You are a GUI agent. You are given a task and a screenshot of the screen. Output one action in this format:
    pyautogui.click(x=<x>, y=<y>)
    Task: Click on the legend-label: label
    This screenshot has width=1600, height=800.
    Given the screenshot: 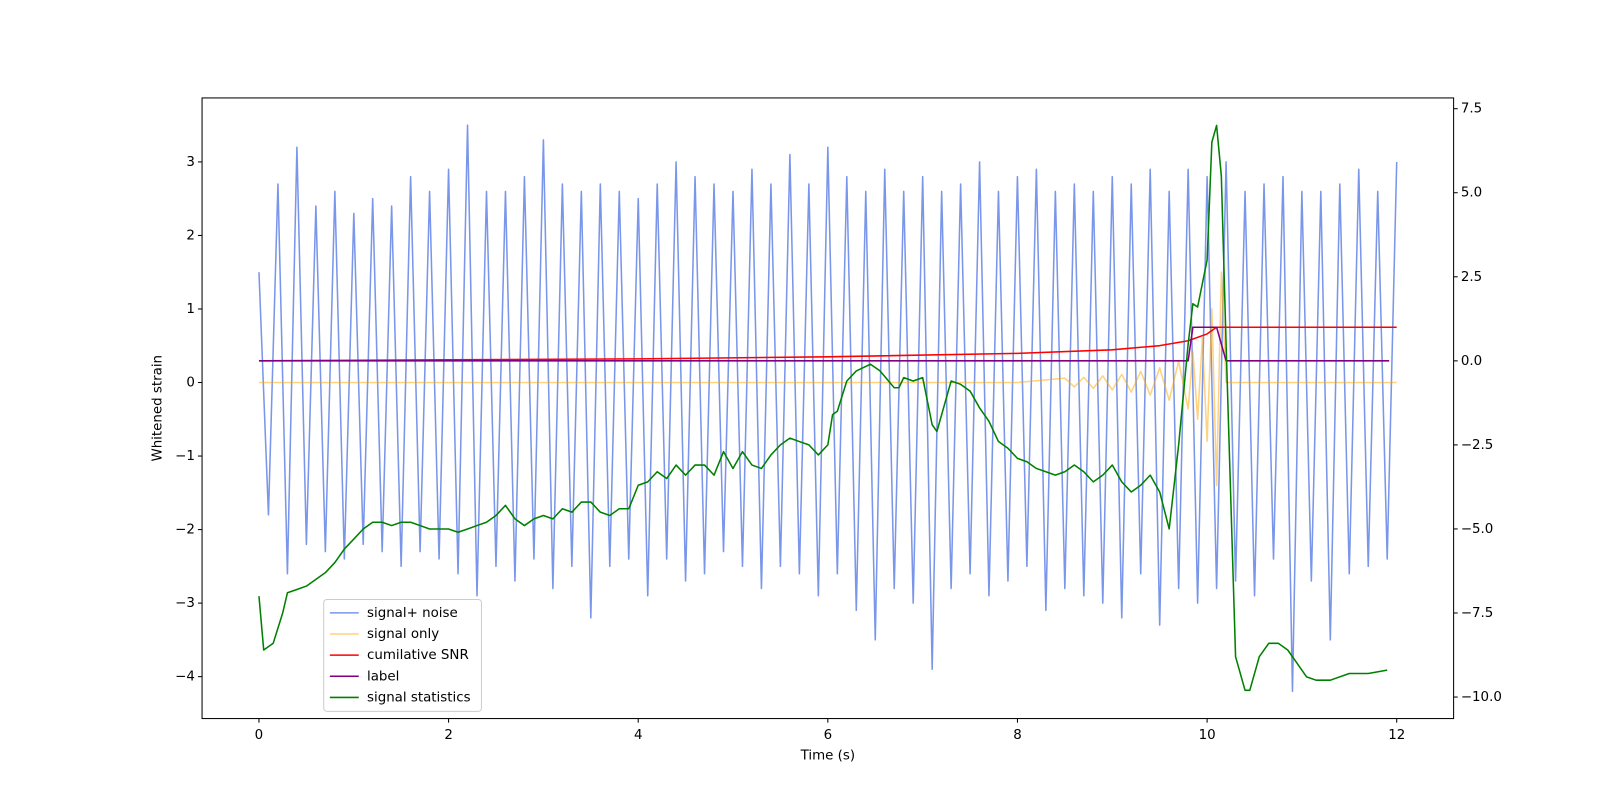 What is the action you would take?
    pyautogui.click(x=383, y=676)
    